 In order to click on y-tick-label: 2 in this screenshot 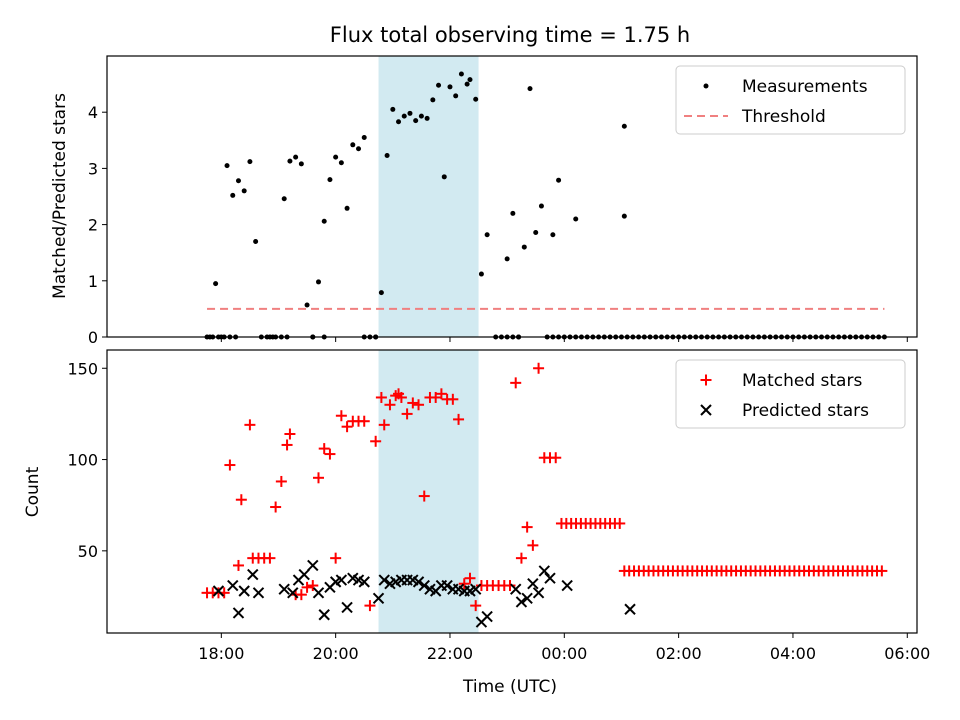, I will do `click(93, 225)`.